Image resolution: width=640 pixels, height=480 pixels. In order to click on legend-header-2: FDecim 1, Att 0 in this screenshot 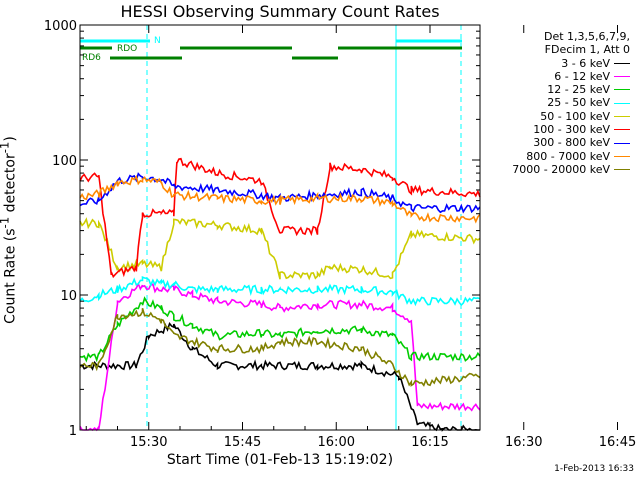, I will do `click(587, 50)`.